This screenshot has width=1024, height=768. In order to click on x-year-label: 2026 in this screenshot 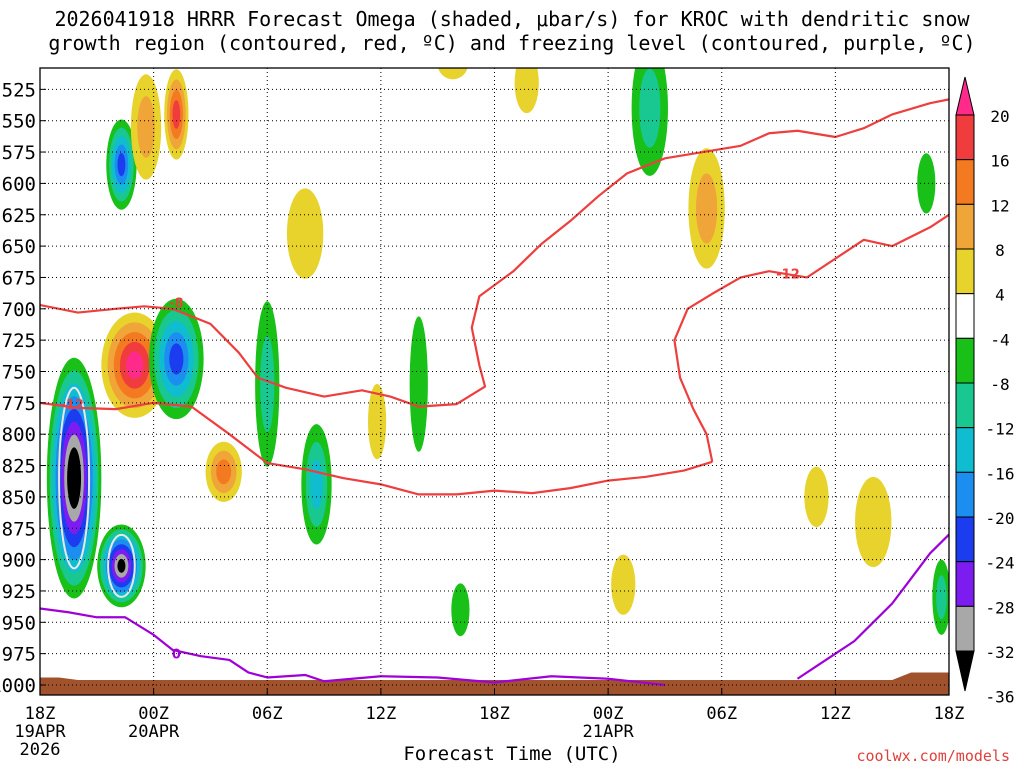, I will do `click(40, 750)`.